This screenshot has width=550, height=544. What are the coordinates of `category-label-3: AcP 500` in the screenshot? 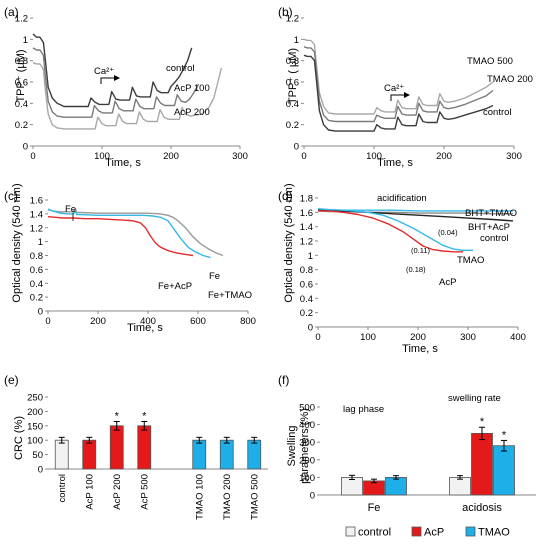 It's located at (144, 492).